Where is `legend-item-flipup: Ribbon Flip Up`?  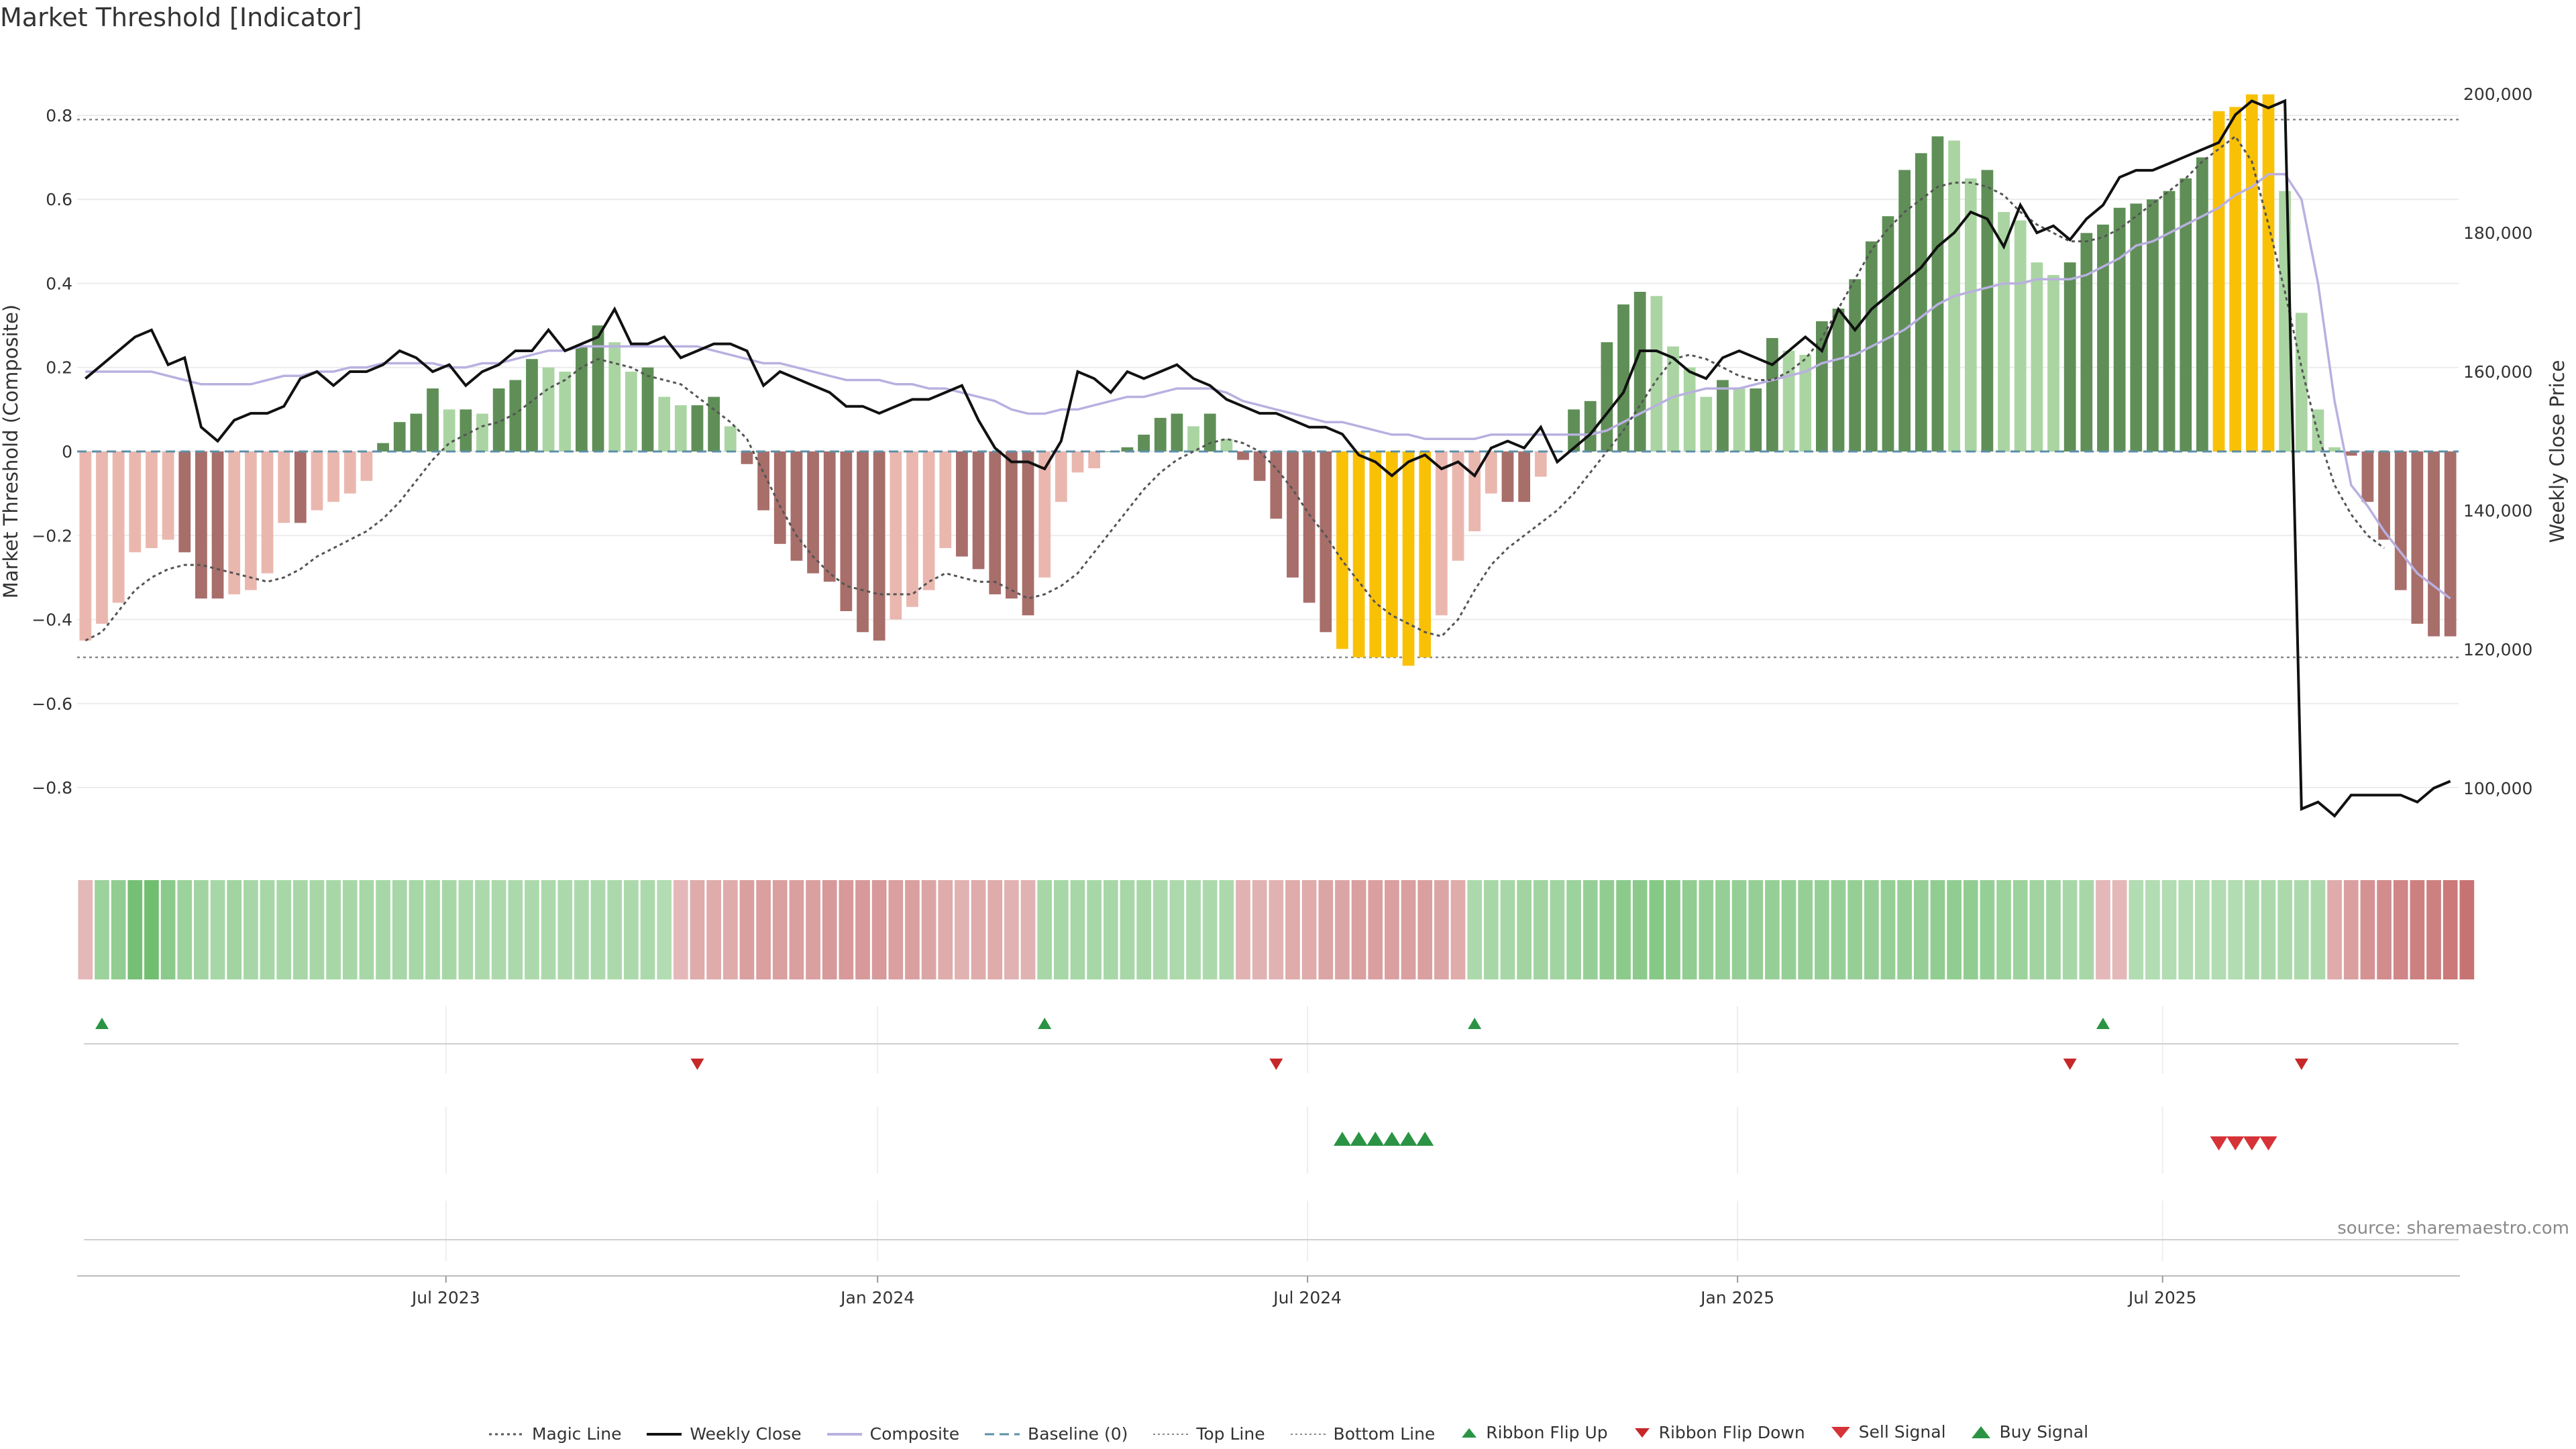
legend-item-flipup: Ribbon Flip Up is located at coordinates (1533, 1432).